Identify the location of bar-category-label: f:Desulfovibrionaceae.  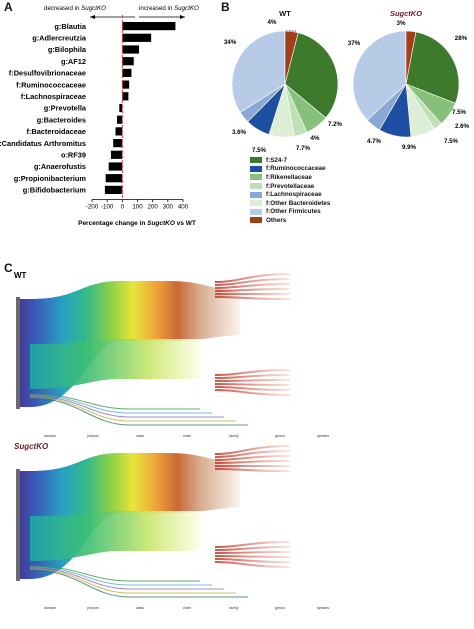
(47, 73).